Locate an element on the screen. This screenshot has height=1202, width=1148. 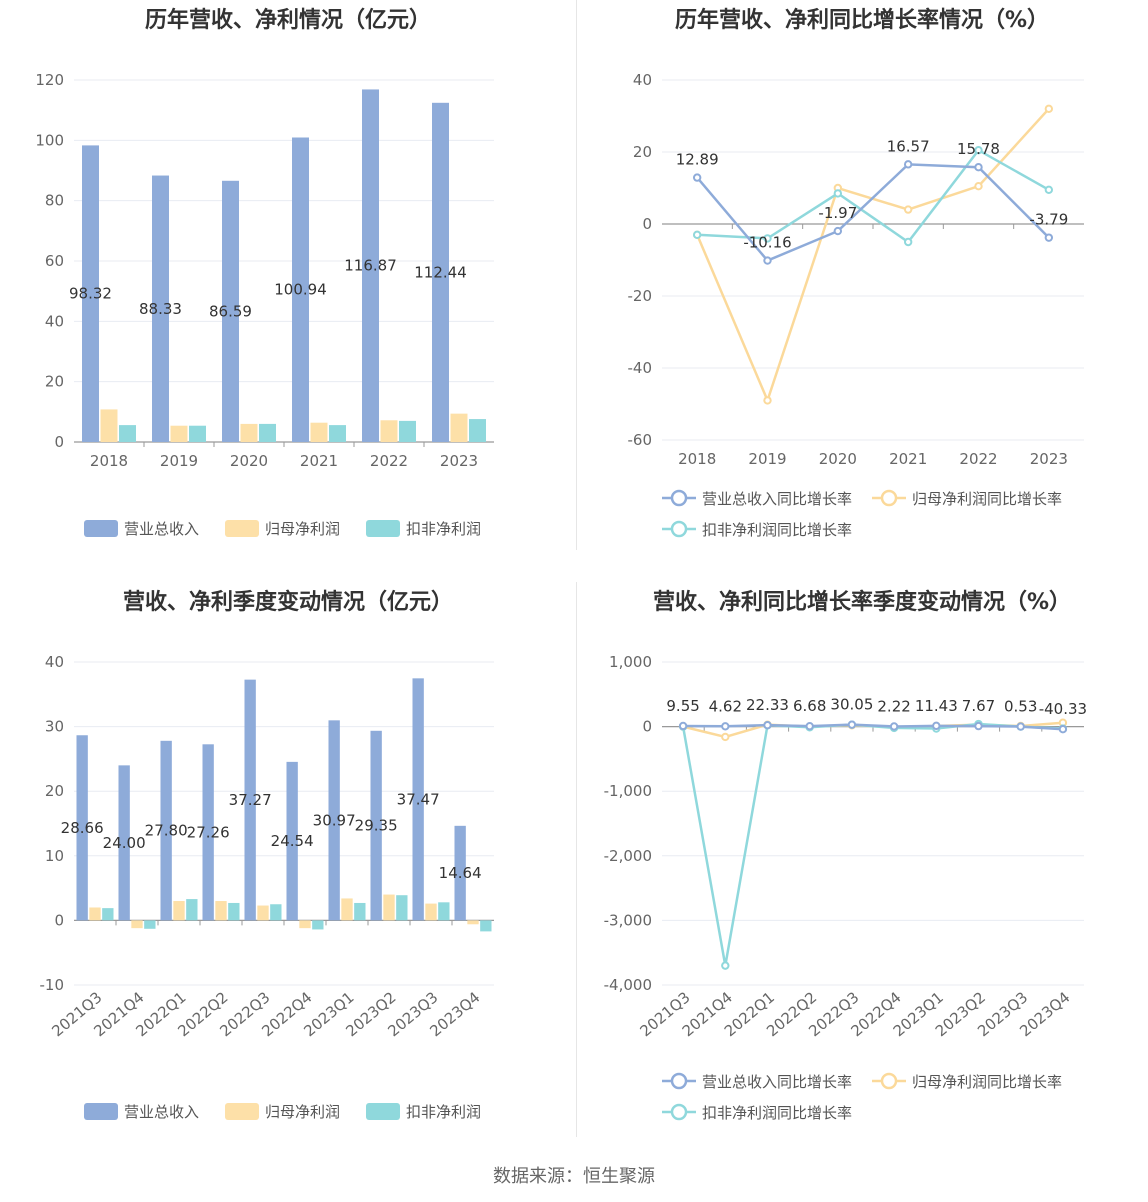
data-label: 12.89 is located at coordinates (697, 160).